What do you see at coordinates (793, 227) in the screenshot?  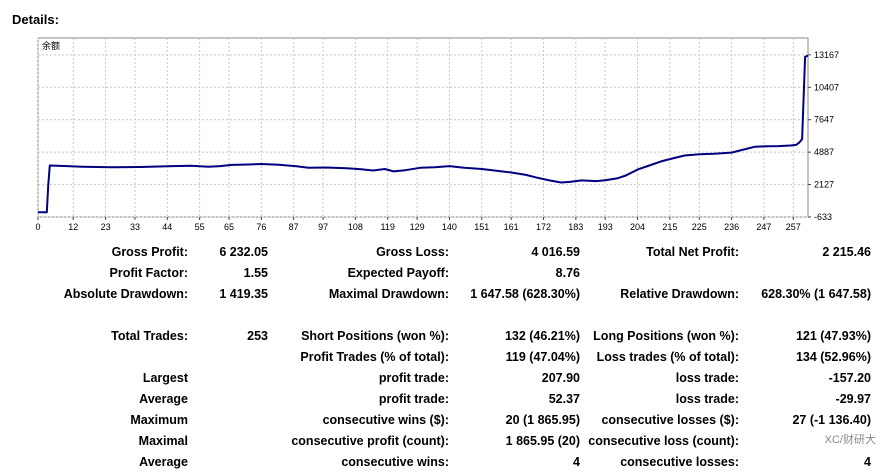 I see `x-tick-label: 257` at bounding box center [793, 227].